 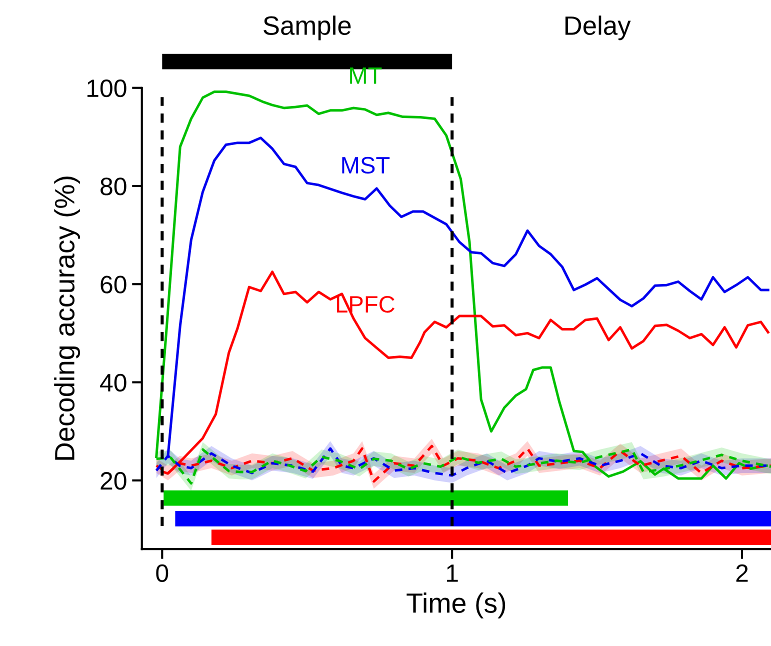 I want to click on y-axis-title: Decoding accuracy (%), so click(x=67, y=318).